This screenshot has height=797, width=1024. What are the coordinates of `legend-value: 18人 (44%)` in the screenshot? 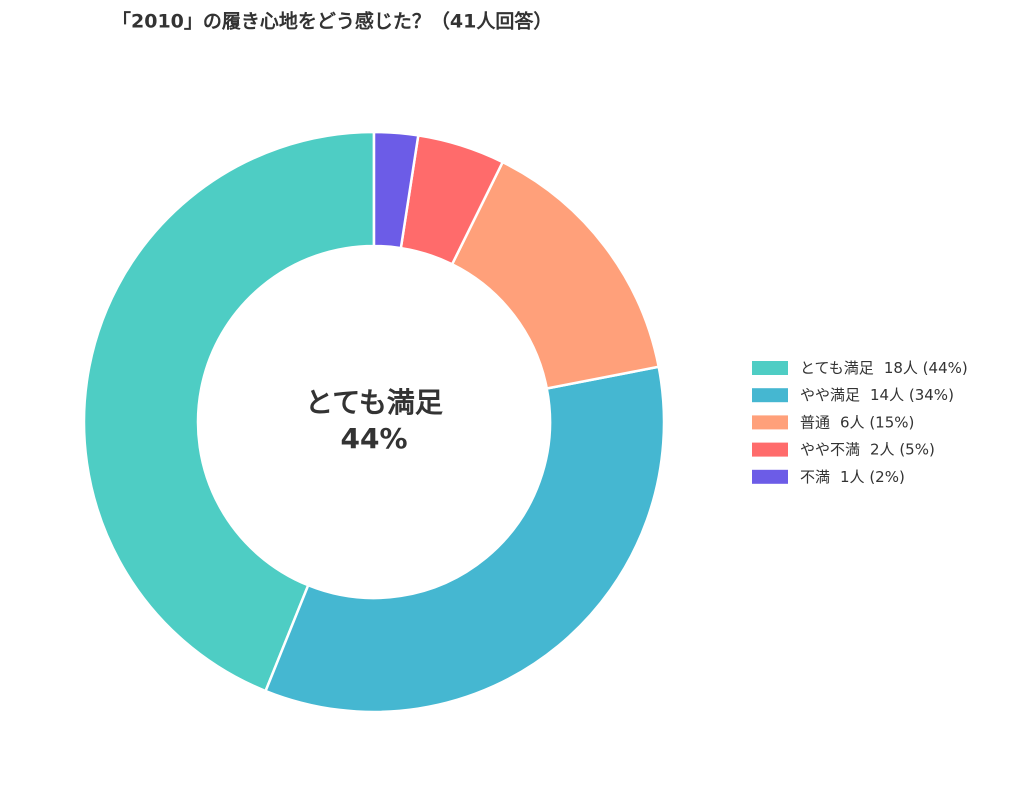 It's located at (926, 368).